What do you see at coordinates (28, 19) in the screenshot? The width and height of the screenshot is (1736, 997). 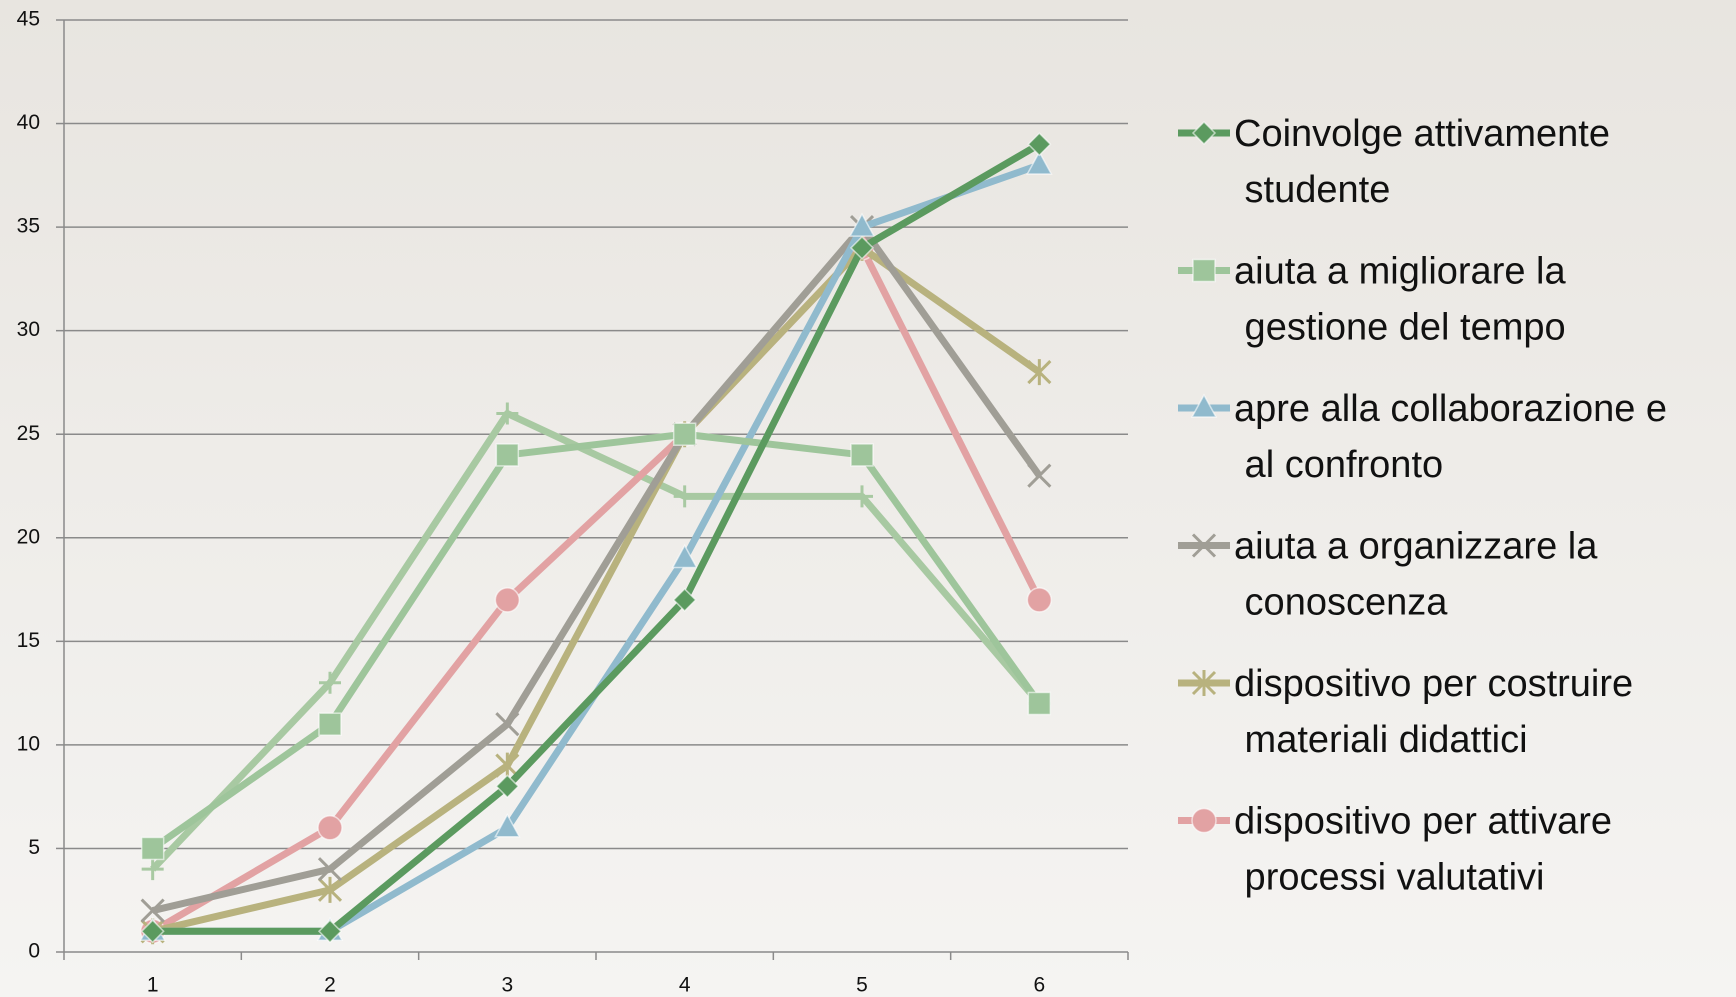 I see `y-tick-label: 45` at bounding box center [28, 19].